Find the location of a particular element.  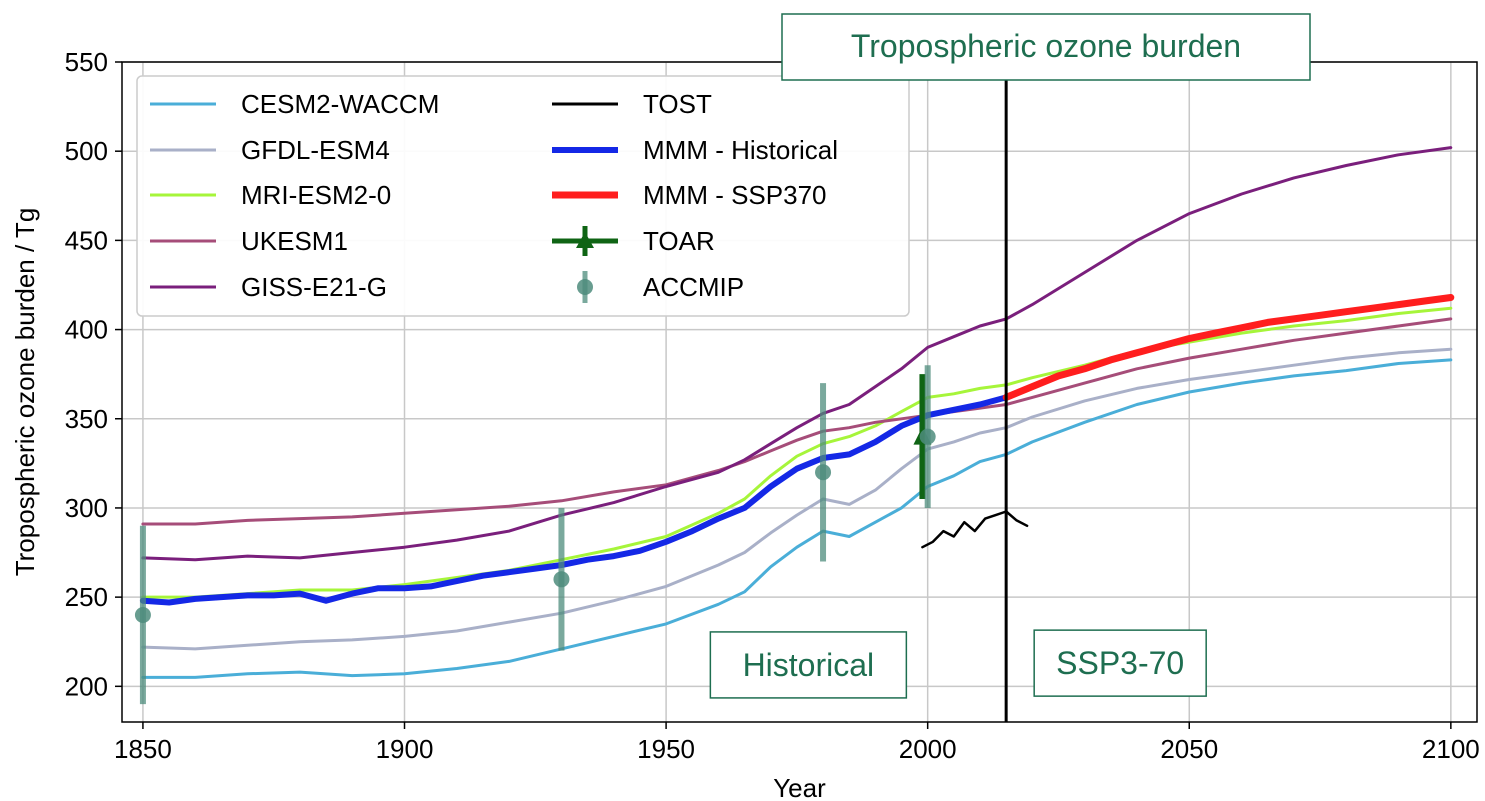

legend-label: ACCMIP is located at coordinates (693, 287).